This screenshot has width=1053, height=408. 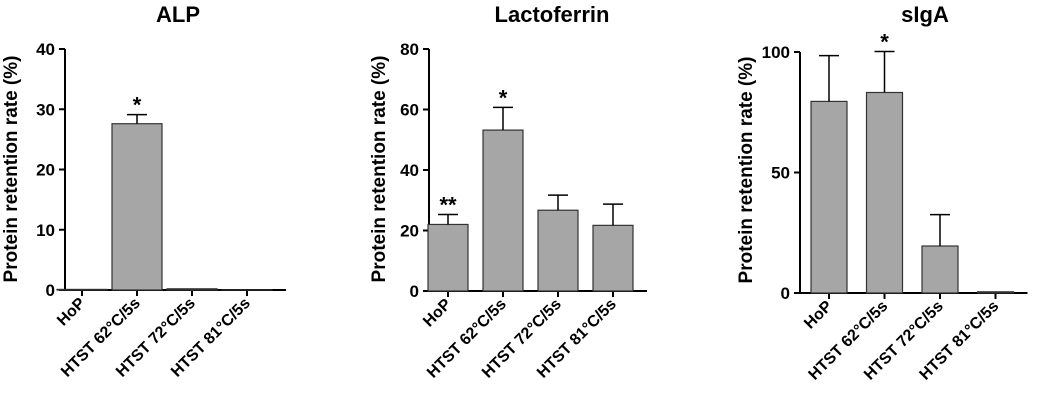 I want to click on y-tick-label: 30, so click(x=45, y=109).